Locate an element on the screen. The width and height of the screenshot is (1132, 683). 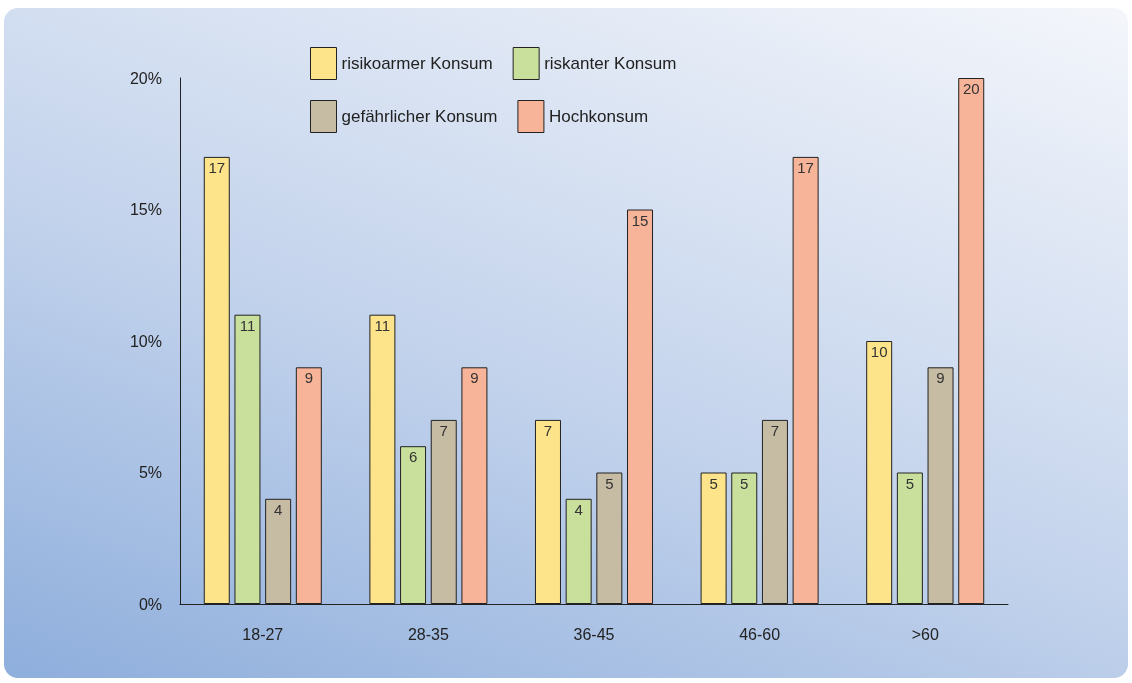
x-tick-label: 36-45 is located at coordinates (594, 634).